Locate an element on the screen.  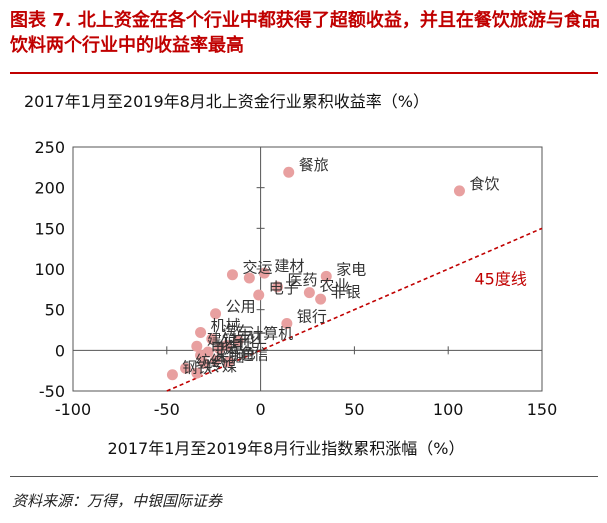
title-rule is located at coordinates (304, 73).